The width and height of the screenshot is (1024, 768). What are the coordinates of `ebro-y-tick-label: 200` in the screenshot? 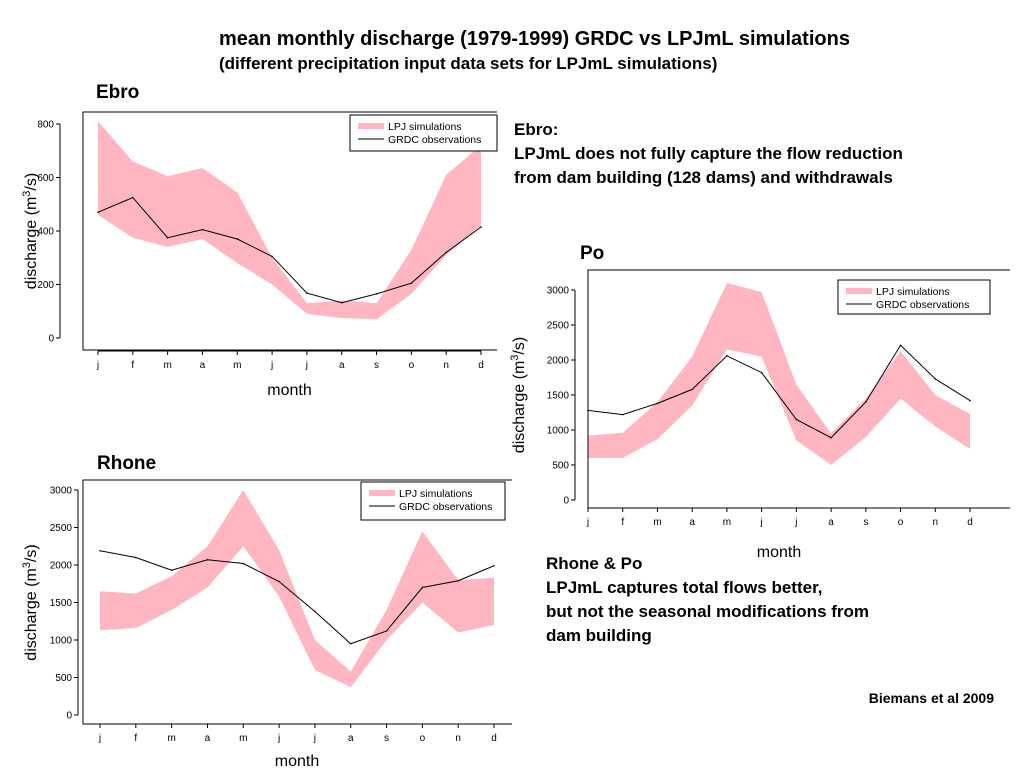 It's located at (45, 285).